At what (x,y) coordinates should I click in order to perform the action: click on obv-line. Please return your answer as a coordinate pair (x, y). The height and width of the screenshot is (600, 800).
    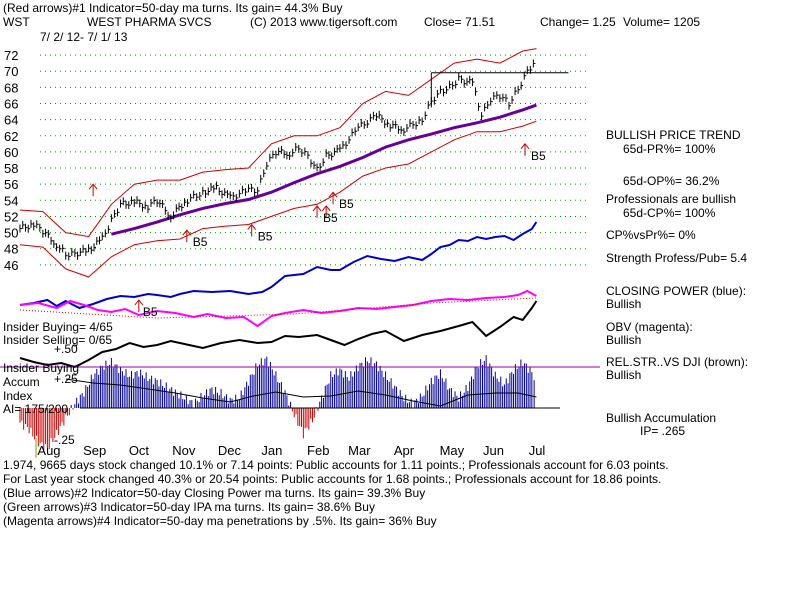
    Looking at the image, I should click on (278, 308).